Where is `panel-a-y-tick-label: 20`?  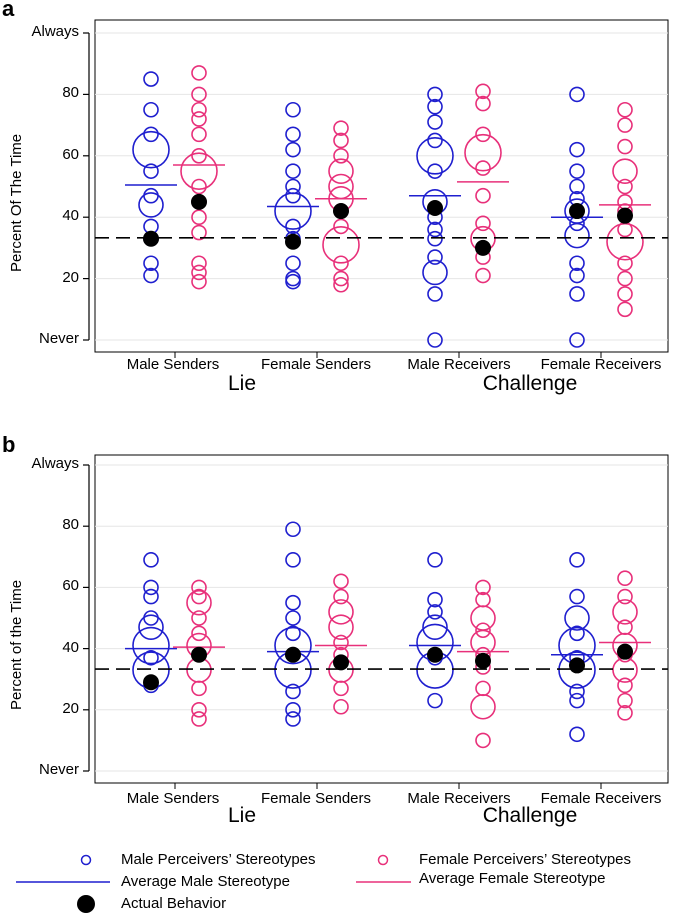
panel-a-y-tick-label: 20 is located at coordinates (70, 277).